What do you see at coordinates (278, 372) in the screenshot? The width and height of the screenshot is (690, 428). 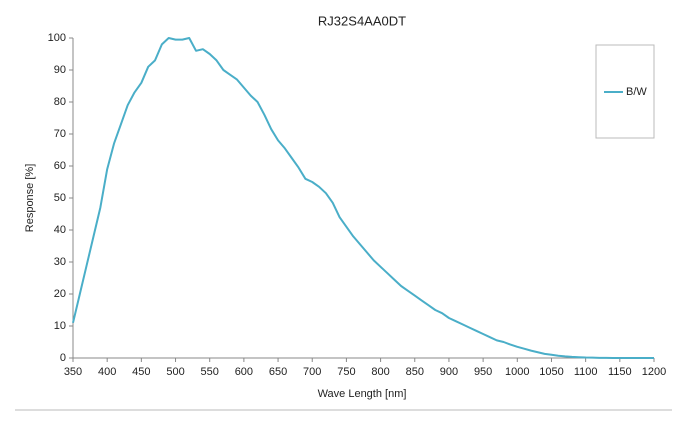 I see `x-tick-label: 650` at bounding box center [278, 372].